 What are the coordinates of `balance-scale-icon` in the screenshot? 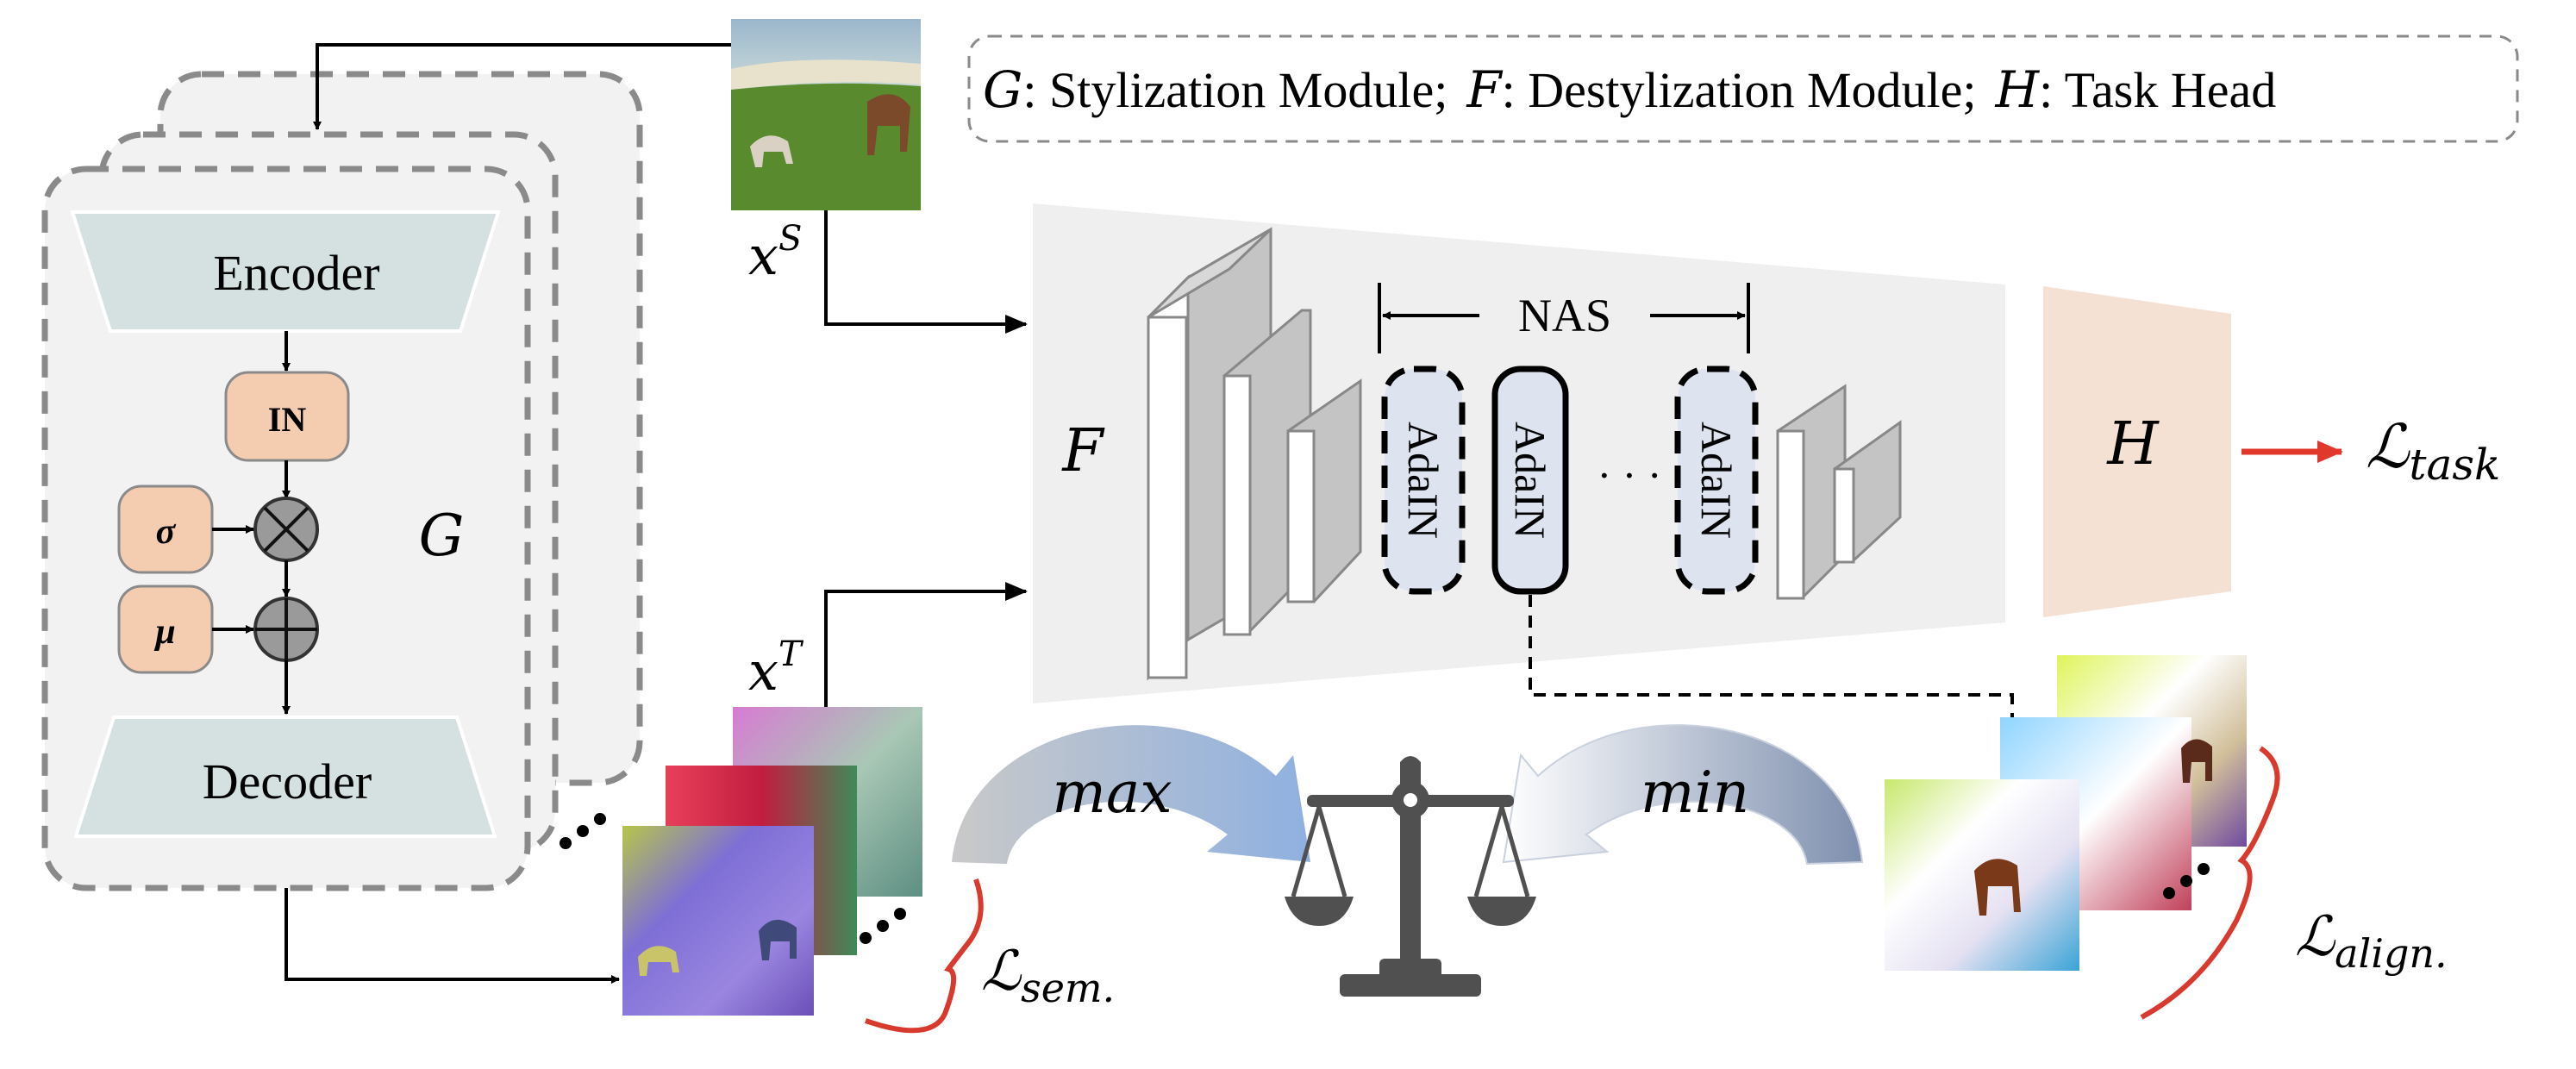 It's located at (1410, 876).